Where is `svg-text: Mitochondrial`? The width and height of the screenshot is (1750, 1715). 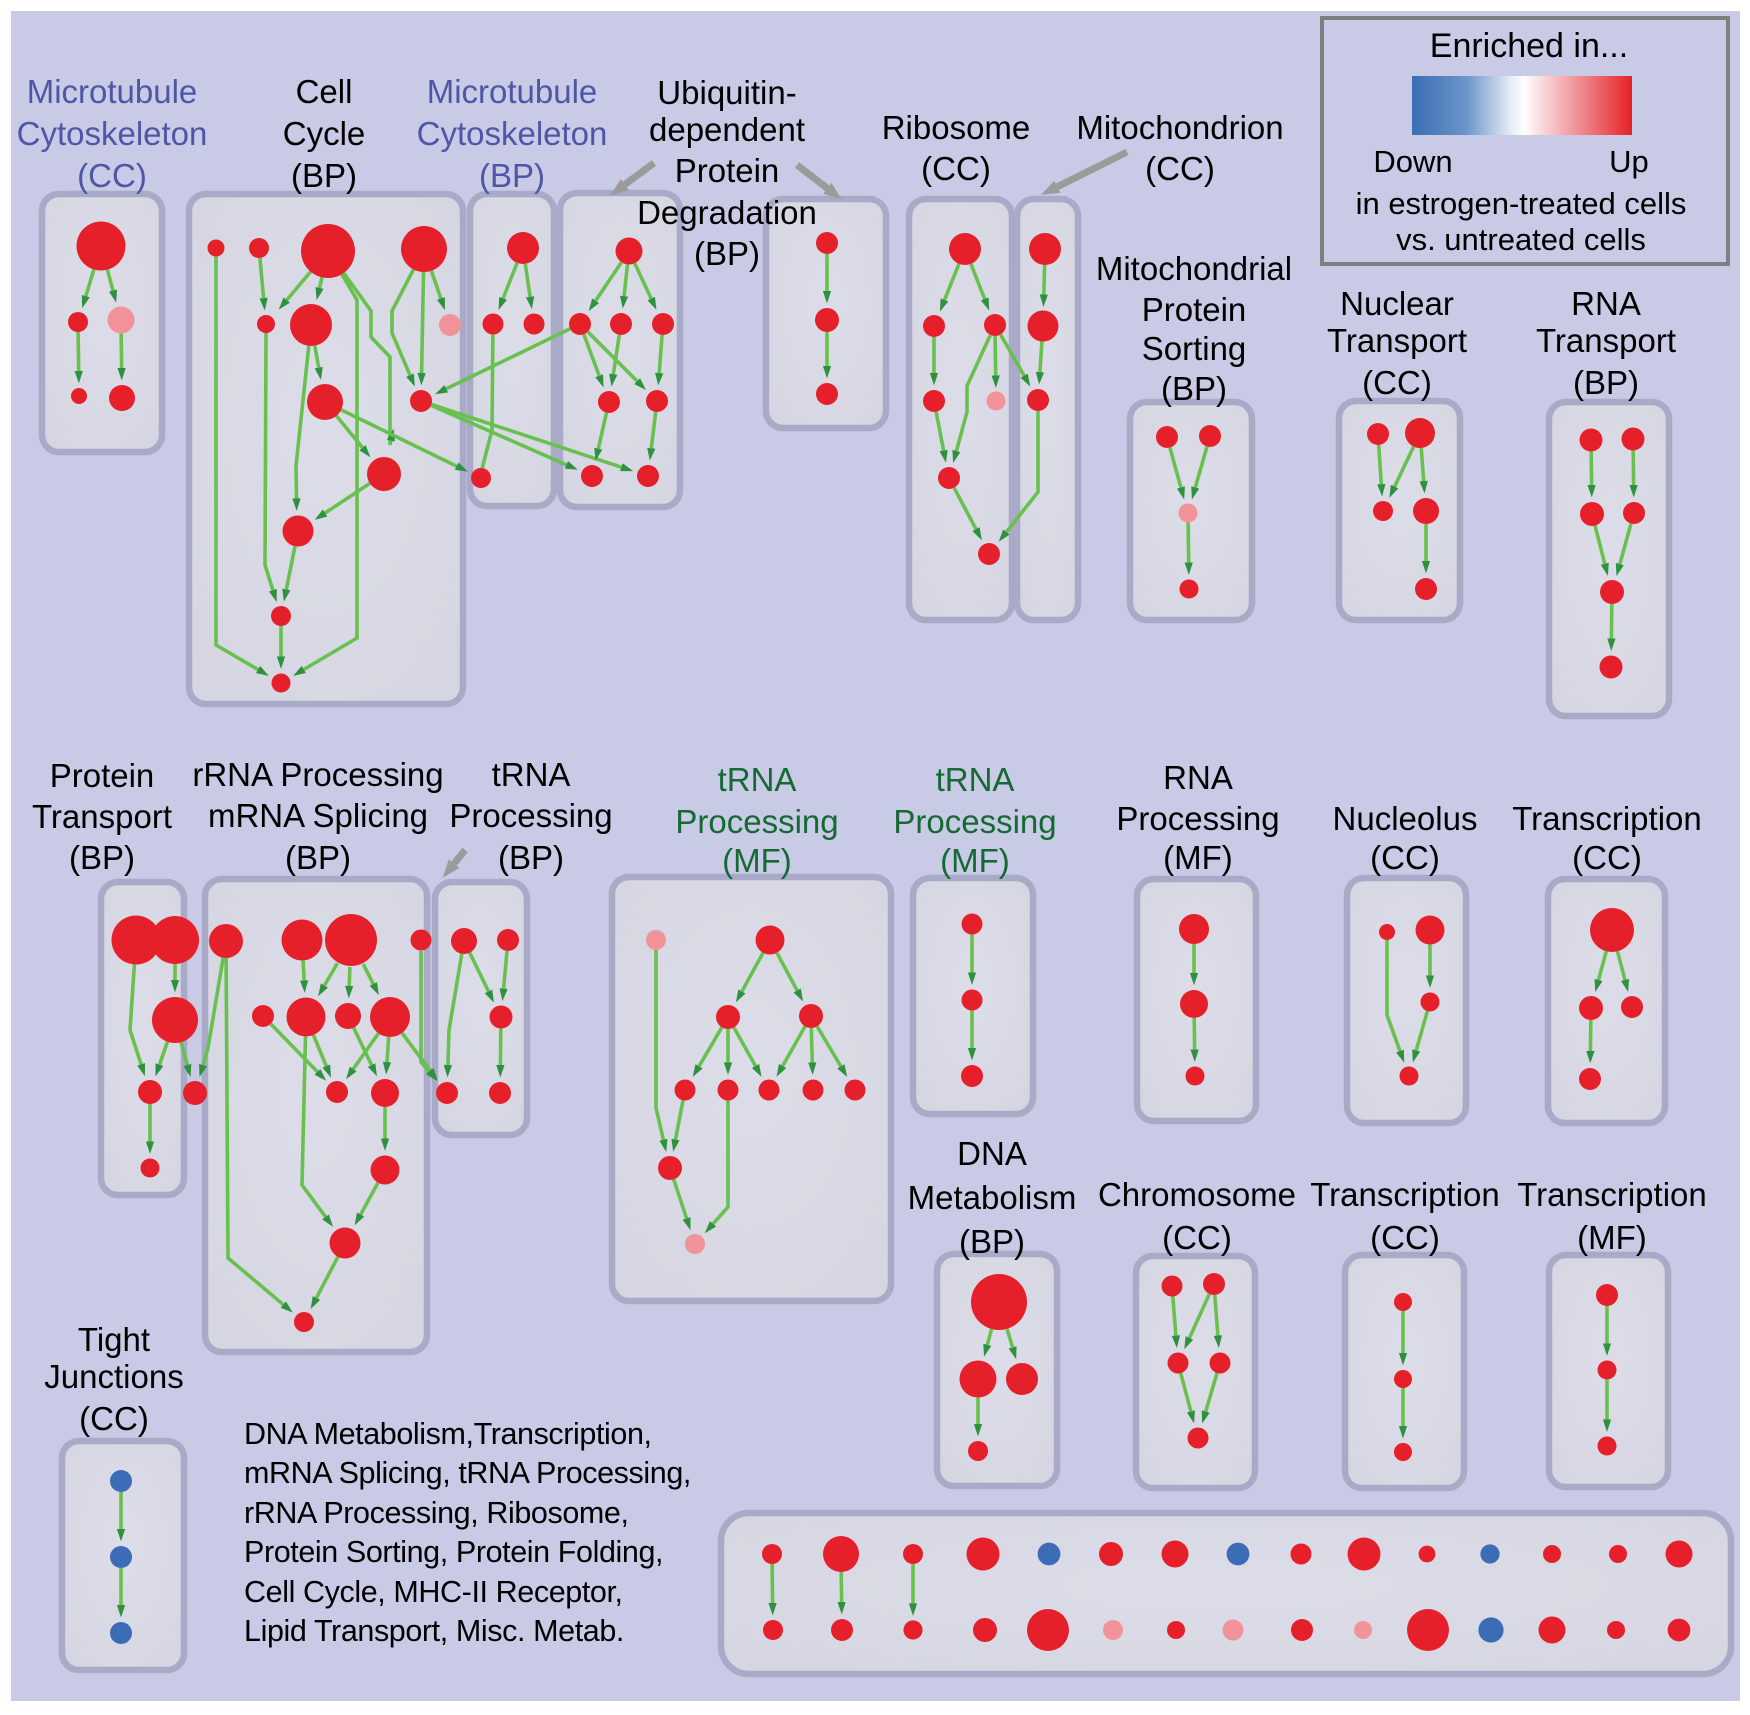 svg-text: Mitochondrial is located at coordinates (1194, 268).